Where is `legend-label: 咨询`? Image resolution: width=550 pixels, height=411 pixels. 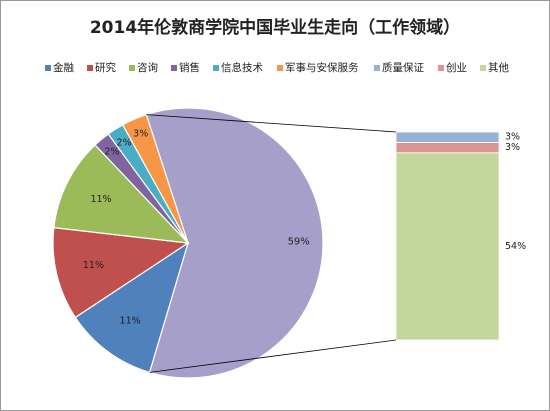
legend-label: 咨询 is located at coordinates (147, 67).